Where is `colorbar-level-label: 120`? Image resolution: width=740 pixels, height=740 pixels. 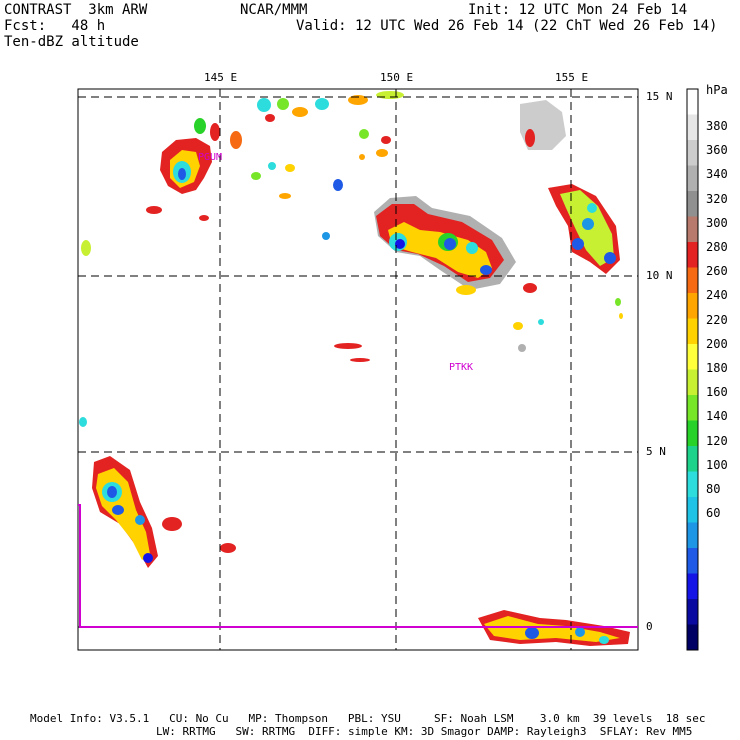 colorbar-level-label: 120 is located at coordinates (717, 440).